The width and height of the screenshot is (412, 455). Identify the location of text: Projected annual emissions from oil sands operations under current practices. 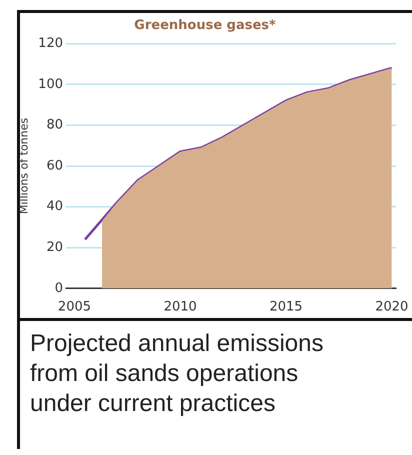
(177, 374).